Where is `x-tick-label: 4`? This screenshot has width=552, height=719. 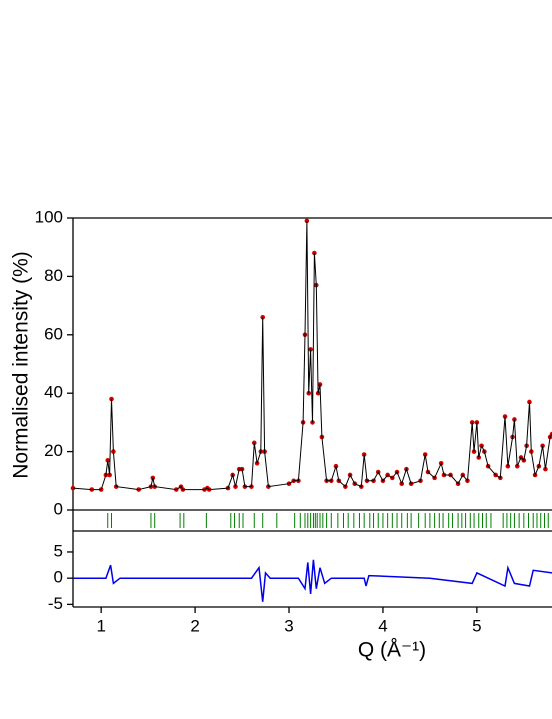 x-tick-label: 4 is located at coordinates (382, 625).